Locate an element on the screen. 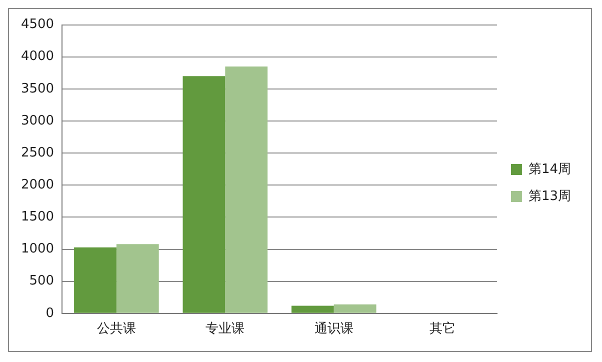  x-tick-label: 其它 is located at coordinates (443, 328).